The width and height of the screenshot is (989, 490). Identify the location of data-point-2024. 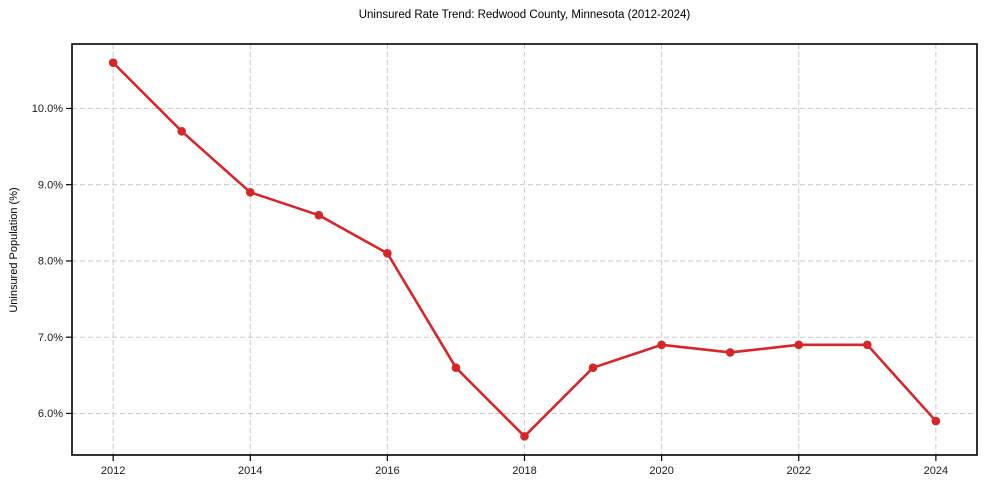
(936, 421).